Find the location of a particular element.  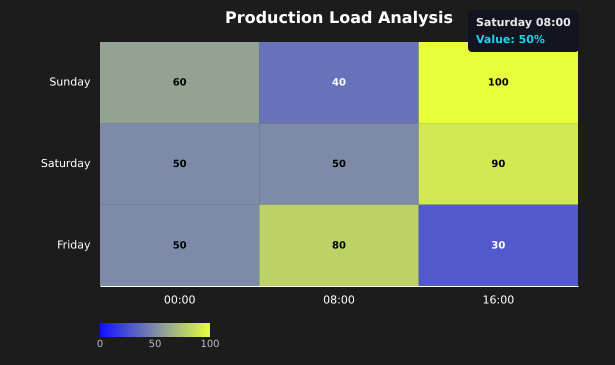

y-tick-label: Saturday is located at coordinates (65, 163).